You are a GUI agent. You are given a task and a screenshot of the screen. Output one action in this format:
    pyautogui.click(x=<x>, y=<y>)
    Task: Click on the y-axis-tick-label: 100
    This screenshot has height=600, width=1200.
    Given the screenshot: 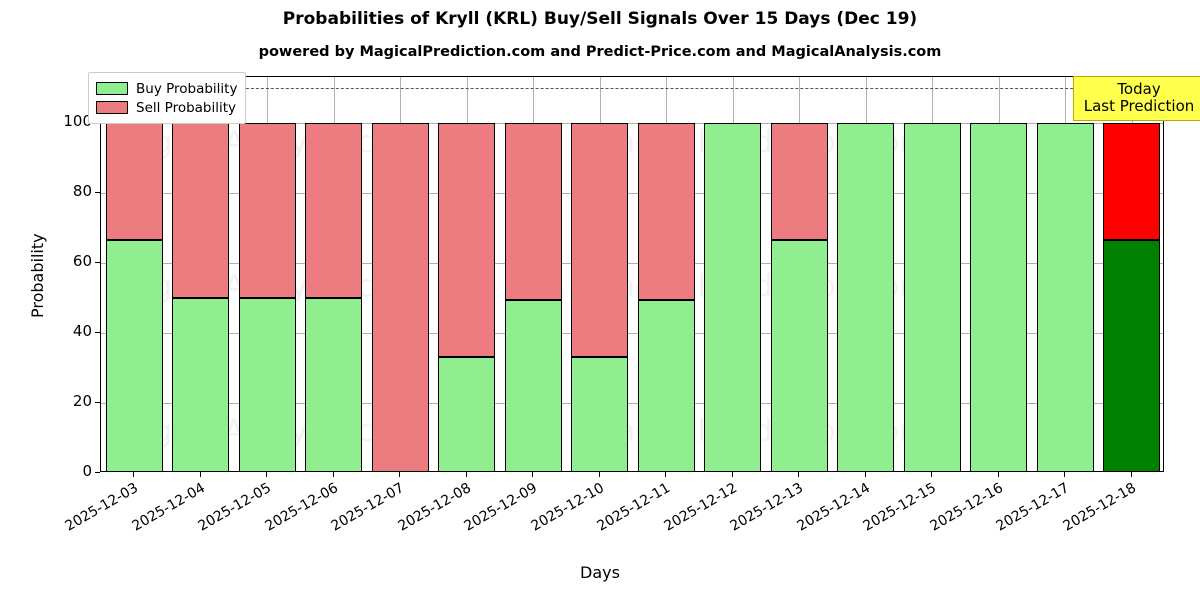 What is the action you would take?
    pyautogui.click(x=77, y=120)
    